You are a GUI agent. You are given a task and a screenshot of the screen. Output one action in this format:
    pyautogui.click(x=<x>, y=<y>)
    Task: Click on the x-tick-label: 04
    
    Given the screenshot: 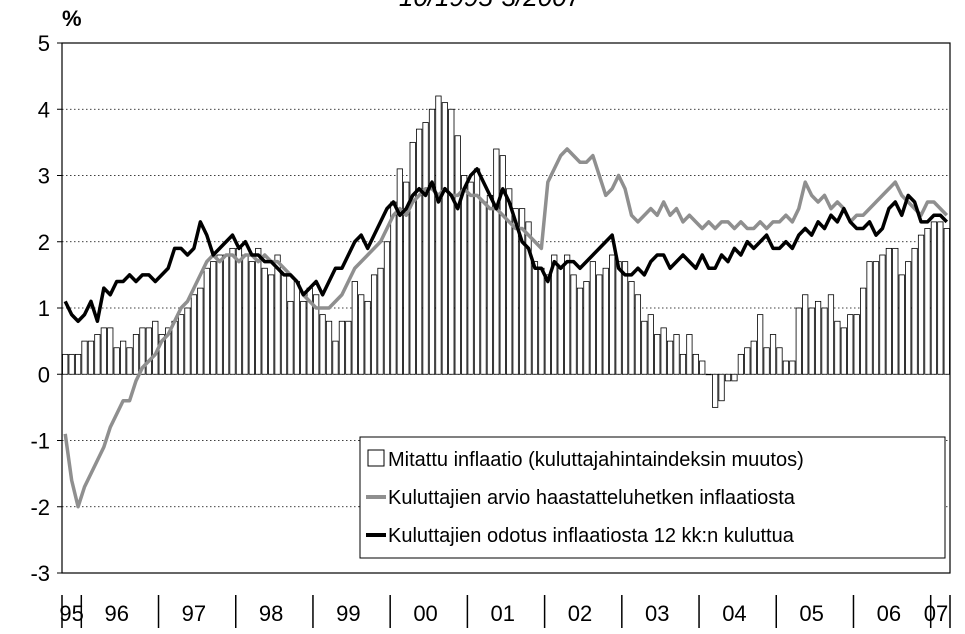 What is the action you would take?
    pyautogui.click(x=734, y=613)
    